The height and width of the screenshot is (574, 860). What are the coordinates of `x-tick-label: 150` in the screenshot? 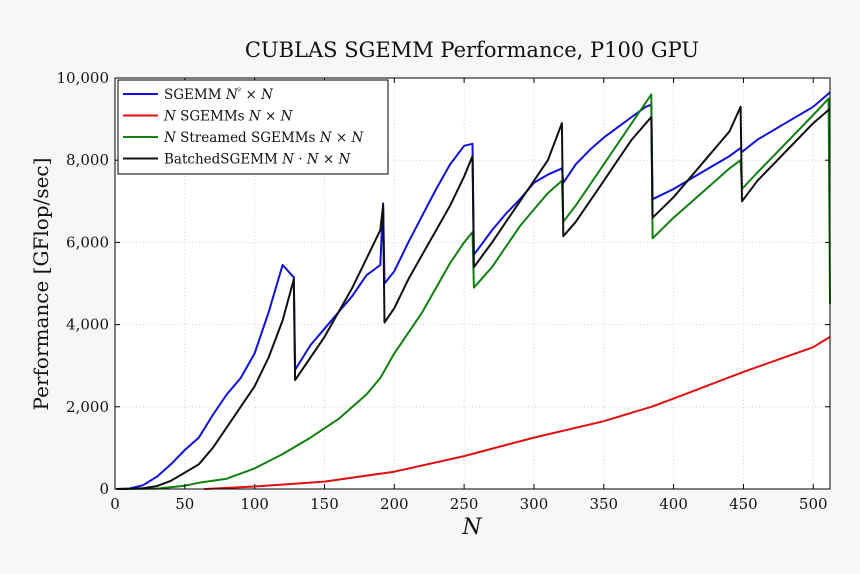 It's located at (324, 504).